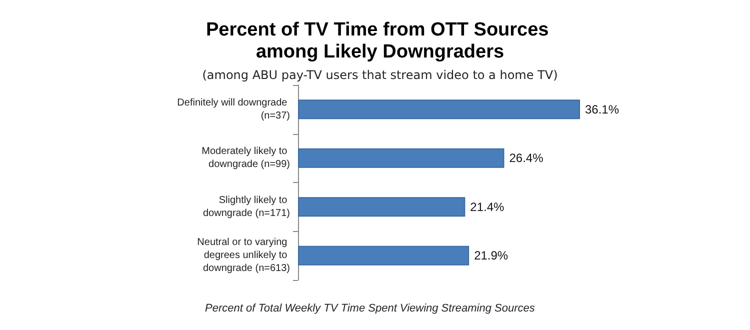 The image size is (750, 330). I want to click on data-label: 21.4%, so click(487, 207).